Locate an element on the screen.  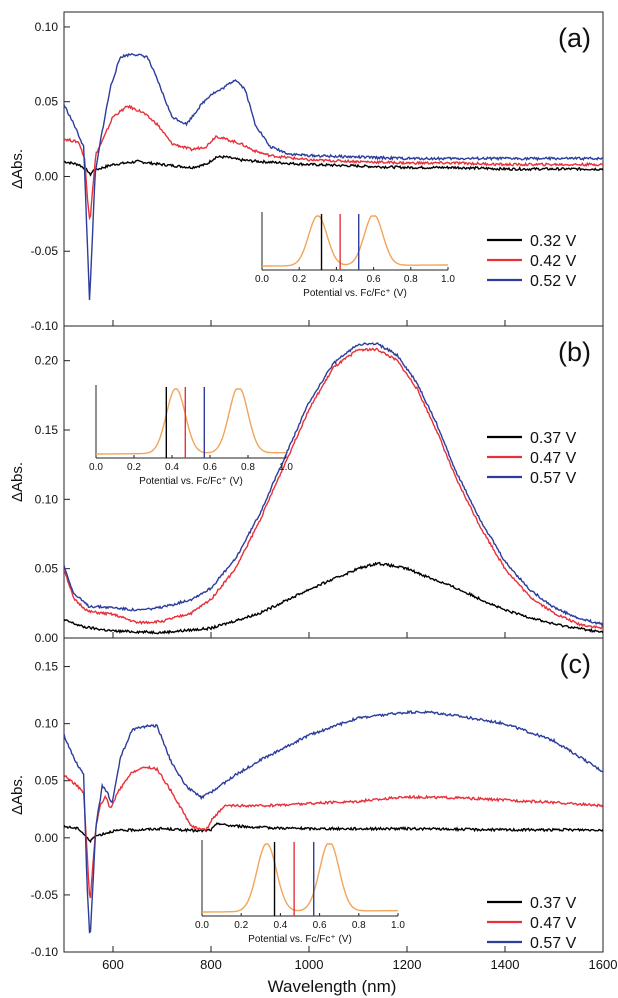
y-tick-label: 0.20 is located at coordinates (47, 361).